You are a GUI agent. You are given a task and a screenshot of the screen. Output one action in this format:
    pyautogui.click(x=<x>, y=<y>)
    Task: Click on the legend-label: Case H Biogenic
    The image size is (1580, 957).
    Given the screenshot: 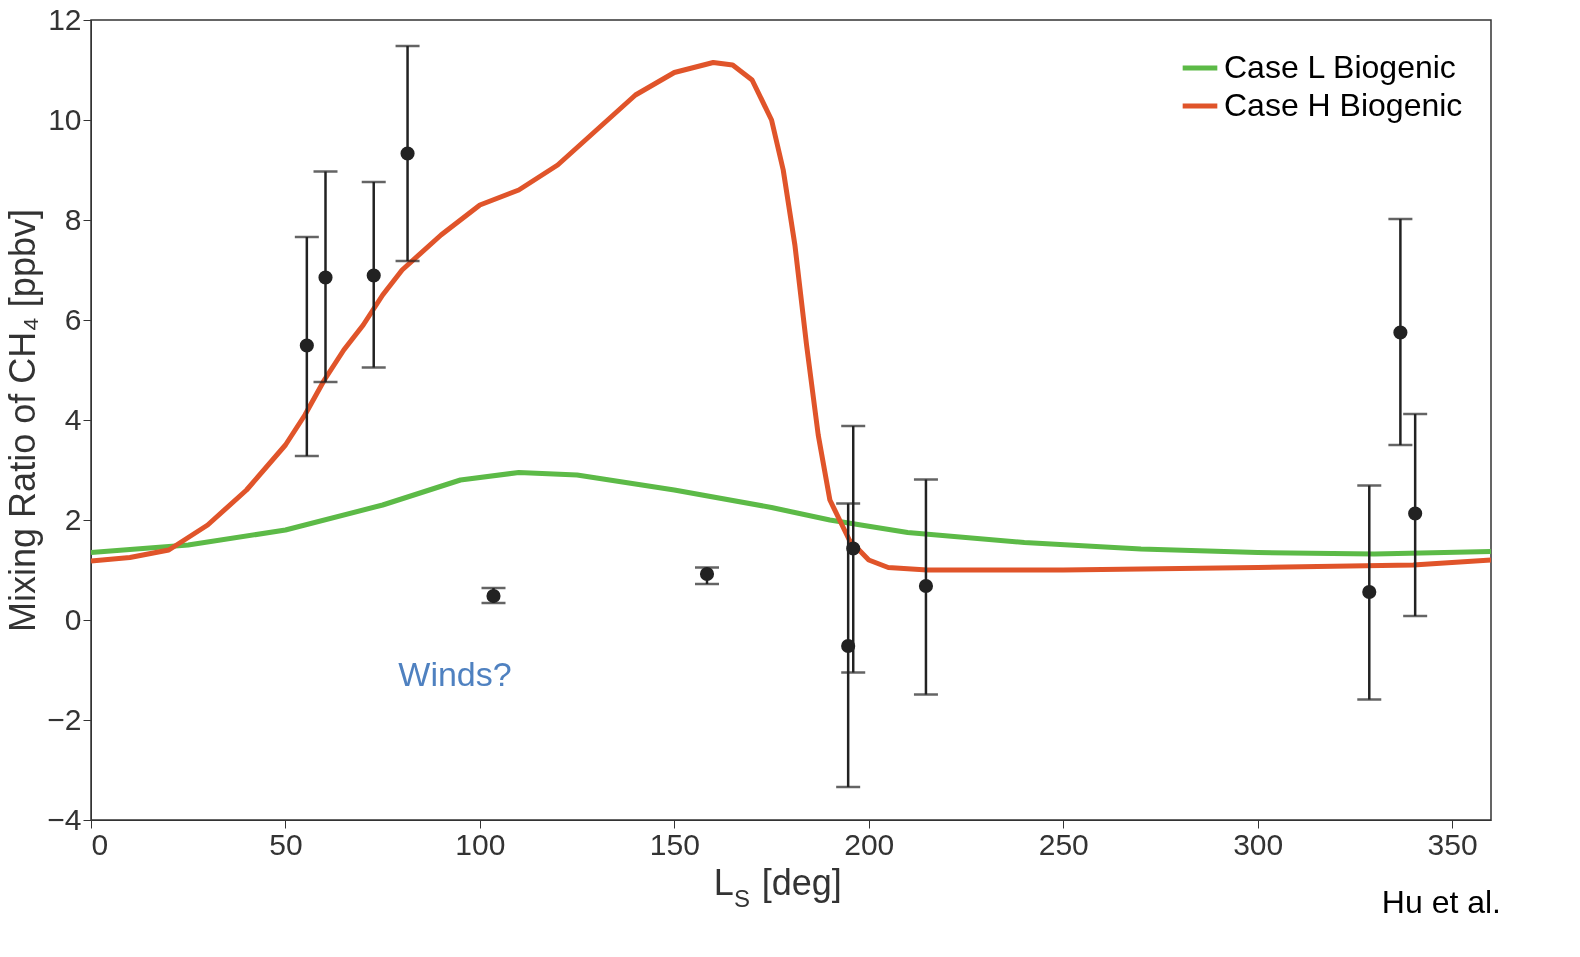 What is the action you would take?
    pyautogui.click(x=1343, y=105)
    